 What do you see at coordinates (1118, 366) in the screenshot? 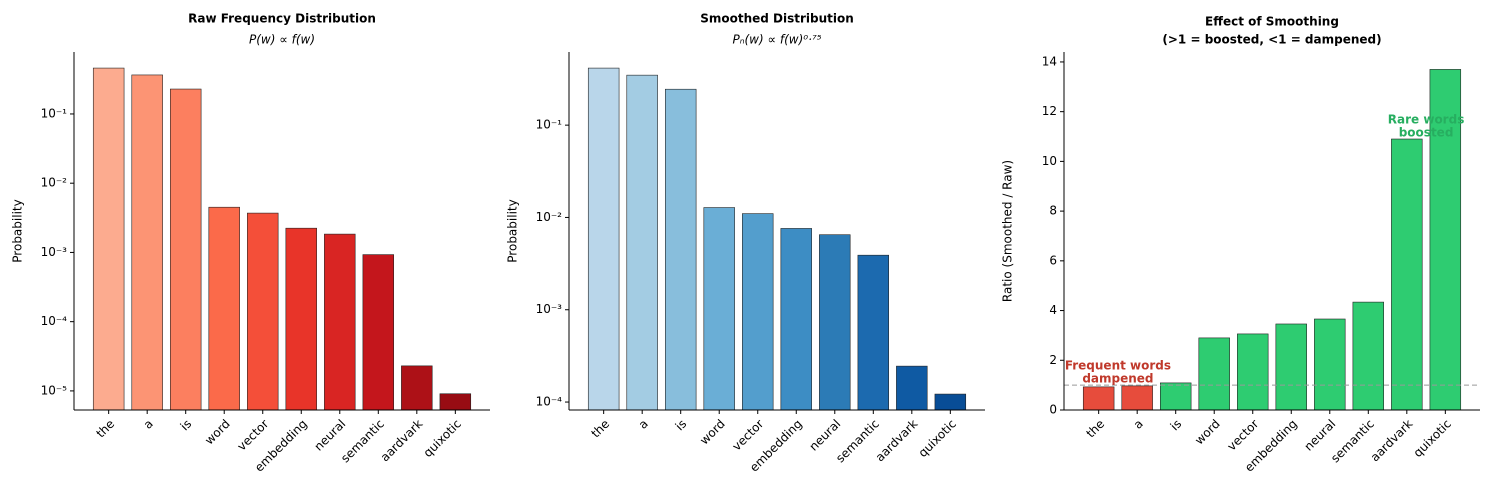
I see `annotation: Frequent words` at bounding box center [1118, 366].